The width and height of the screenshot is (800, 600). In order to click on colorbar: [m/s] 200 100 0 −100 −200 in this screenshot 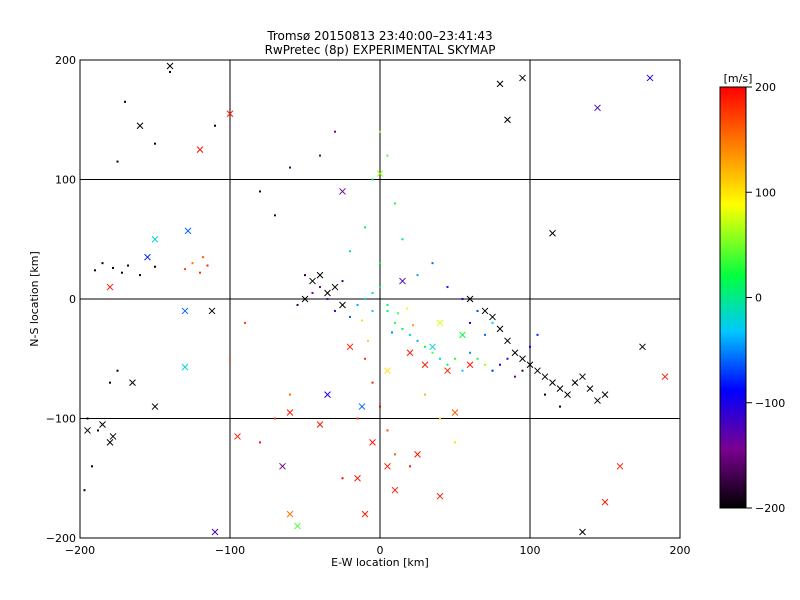, I will do `click(752, 293)`.